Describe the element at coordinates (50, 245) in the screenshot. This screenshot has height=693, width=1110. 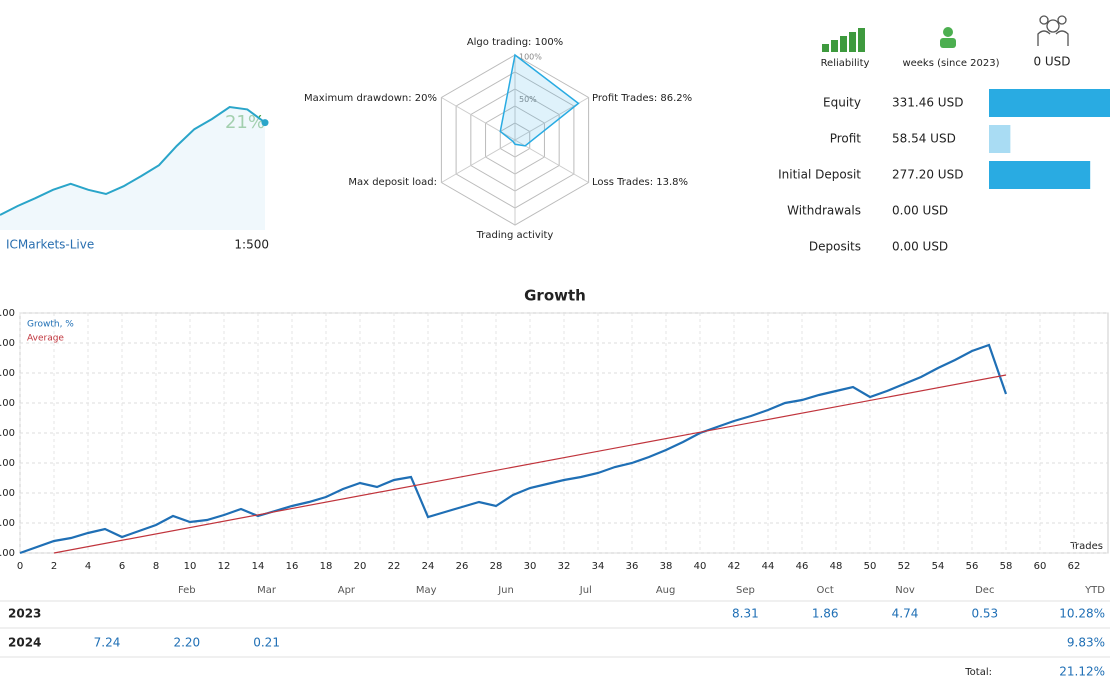
I see `broker-label: ICMarkets-Live` at that location.